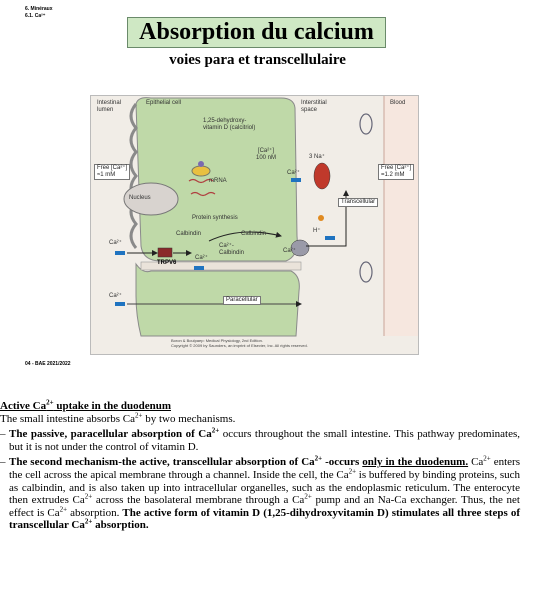  I want to click on label-protein-synthesis: Protein synthesis, so click(215, 218).